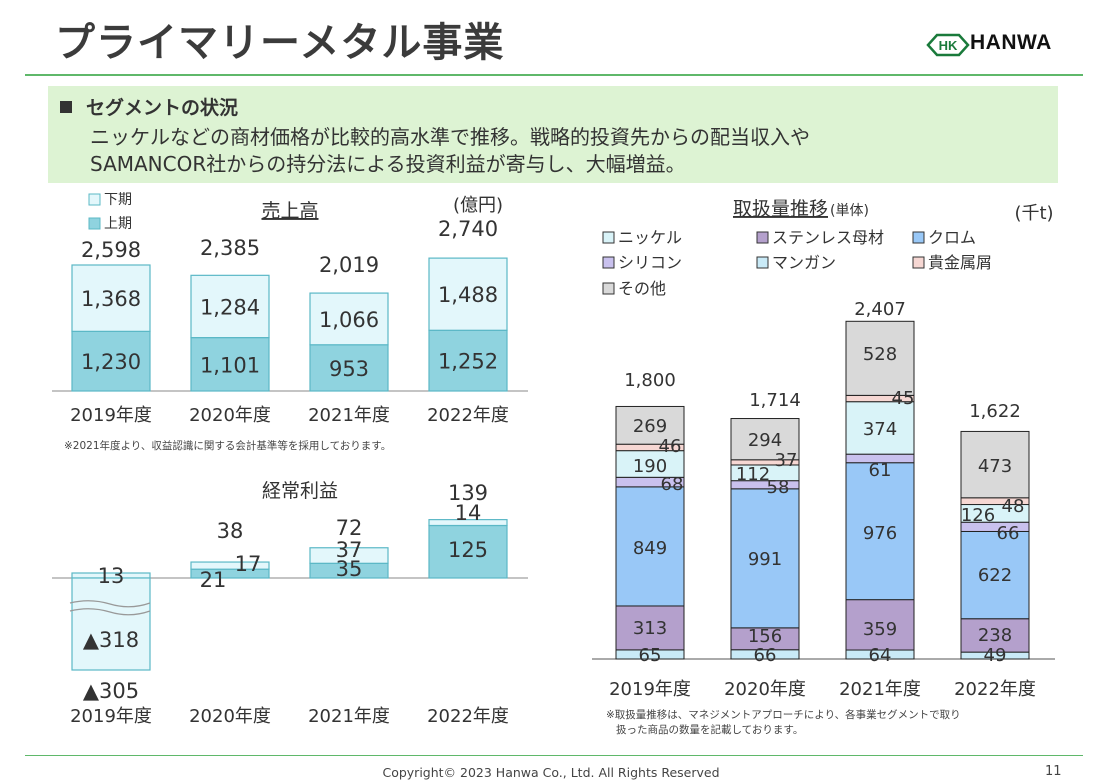 The height and width of the screenshot is (783, 1102). Describe the element at coordinates (775, 400) in the screenshot. I see `volume-total-label: 1,714` at that location.